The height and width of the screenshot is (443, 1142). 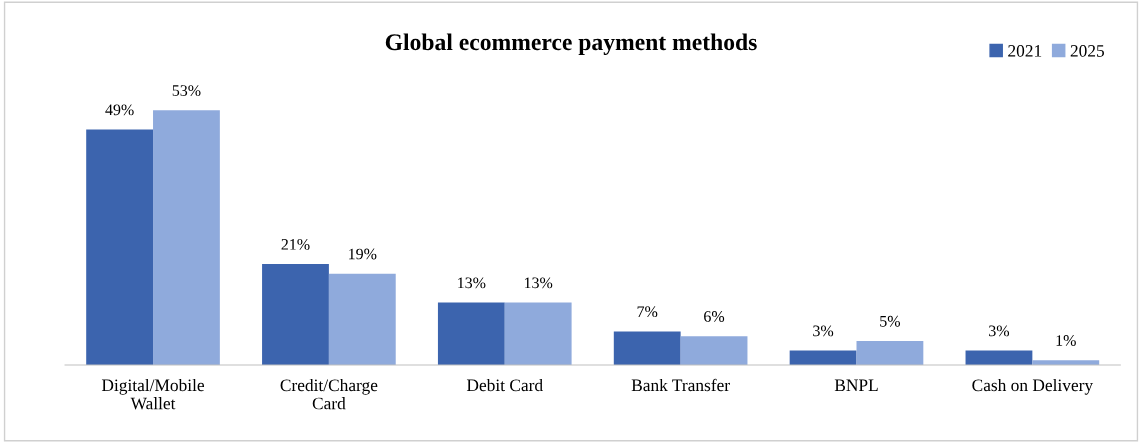 What do you see at coordinates (504, 385) in the screenshot?
I see `x-tick-label: Debit Card` at bounding box center [504, 385].